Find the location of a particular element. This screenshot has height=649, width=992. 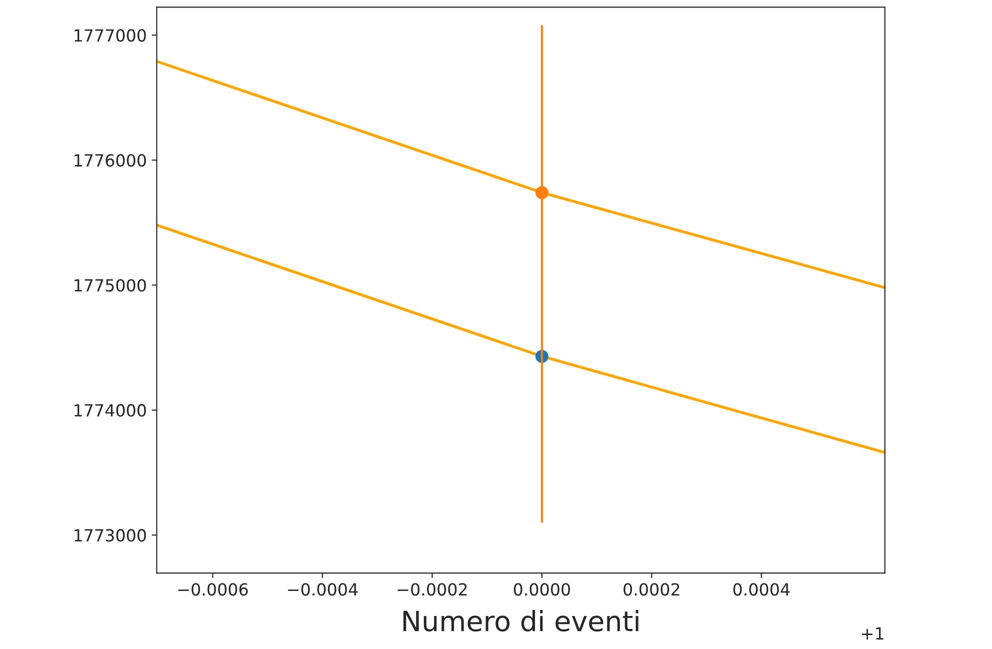

x-tick-label: −0.0002 is located at coordinates (432, 589).